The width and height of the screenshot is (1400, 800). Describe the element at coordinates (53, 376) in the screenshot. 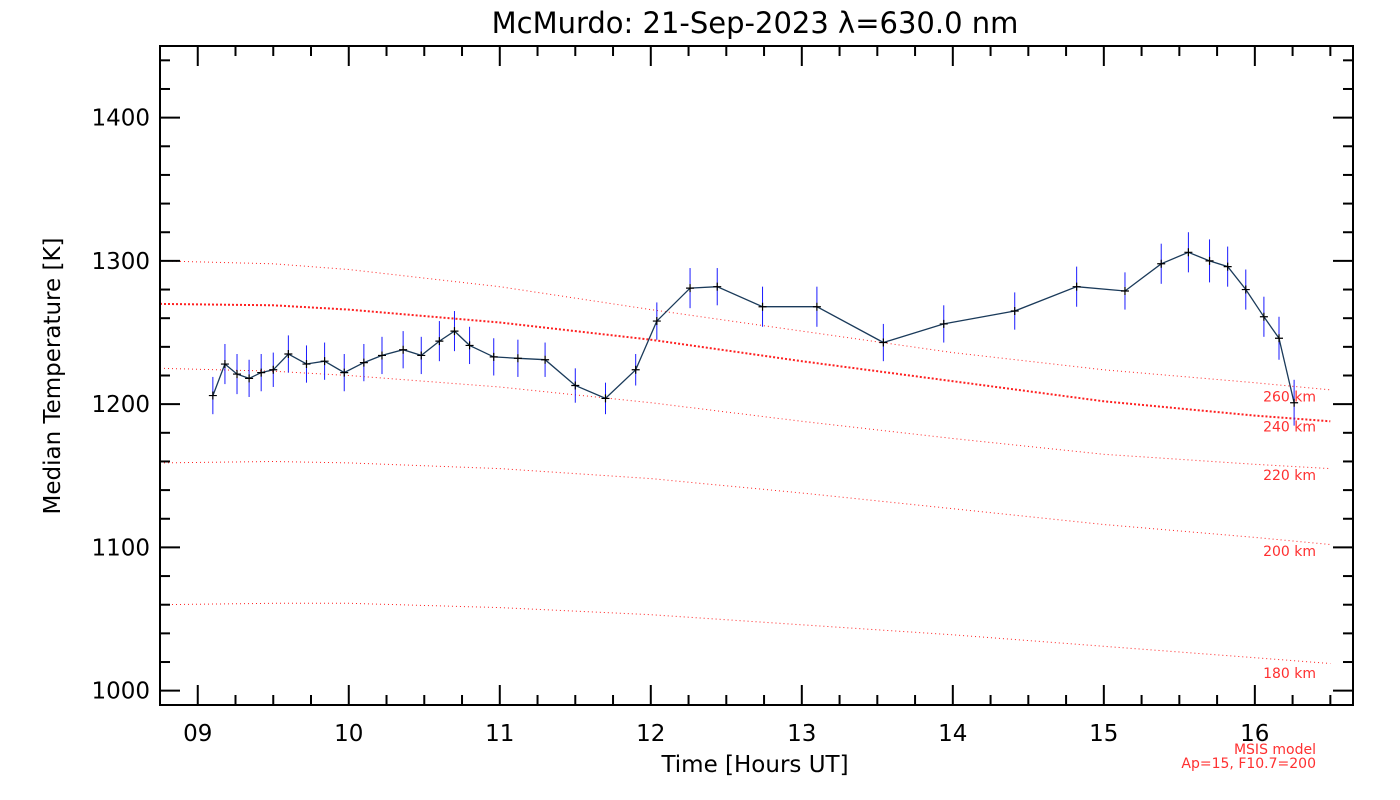

I see `y-axis-label: Median Temperature [K]` at that location.